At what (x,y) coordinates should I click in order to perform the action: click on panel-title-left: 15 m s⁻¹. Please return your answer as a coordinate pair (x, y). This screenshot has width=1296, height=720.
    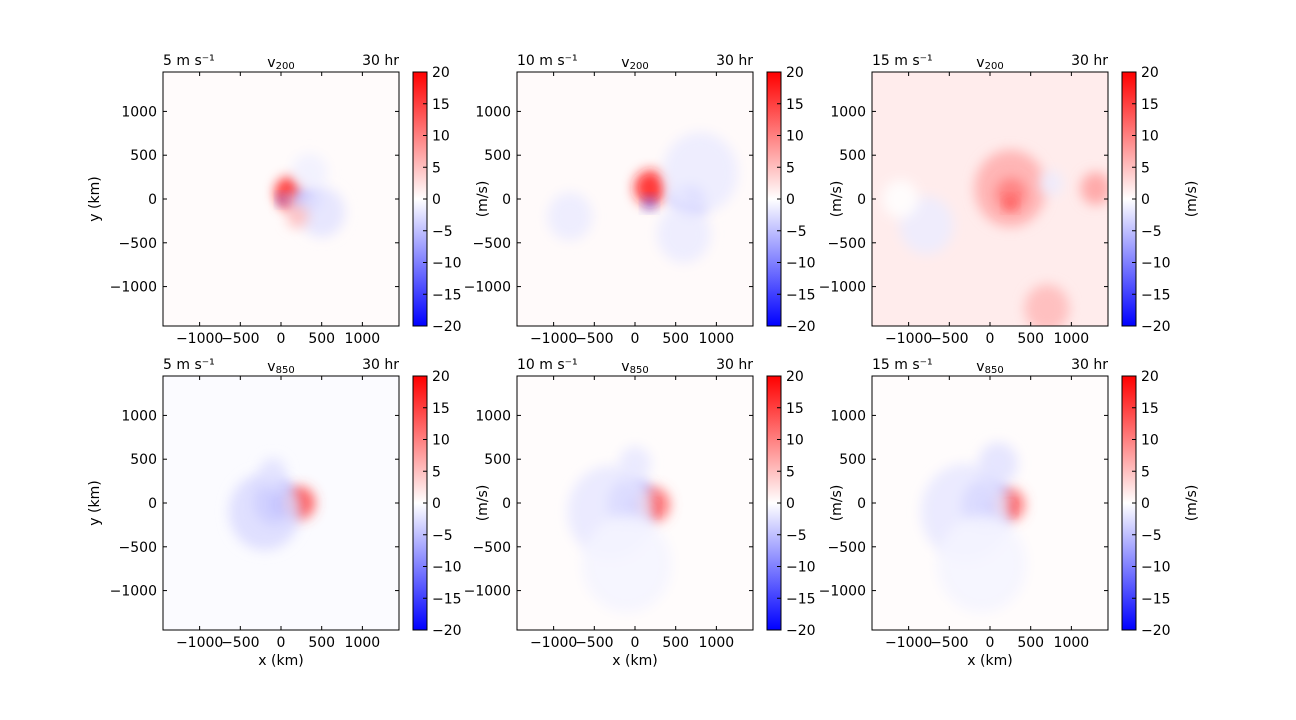
    Looking at the image, I should click on (902, 61).